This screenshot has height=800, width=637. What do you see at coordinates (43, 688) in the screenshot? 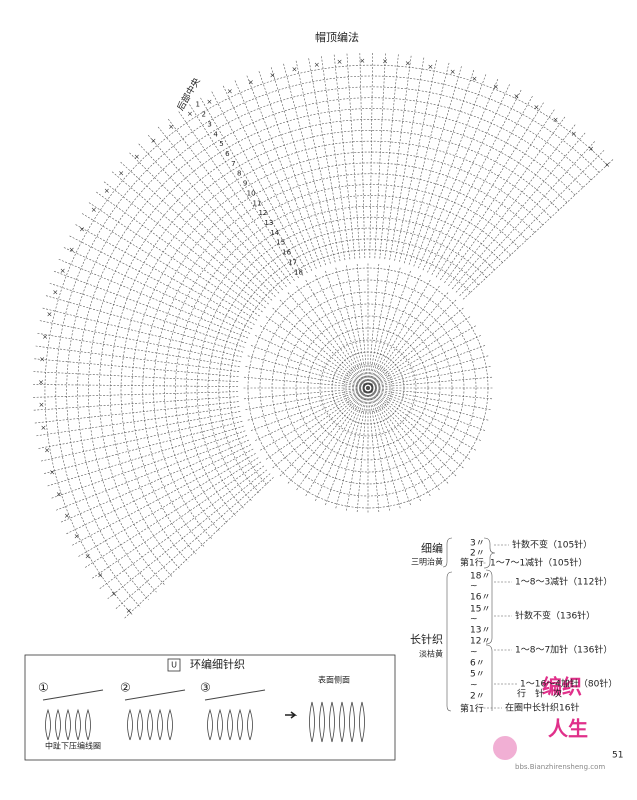
I see `step-number: ①` at bounding box center [43, 688].